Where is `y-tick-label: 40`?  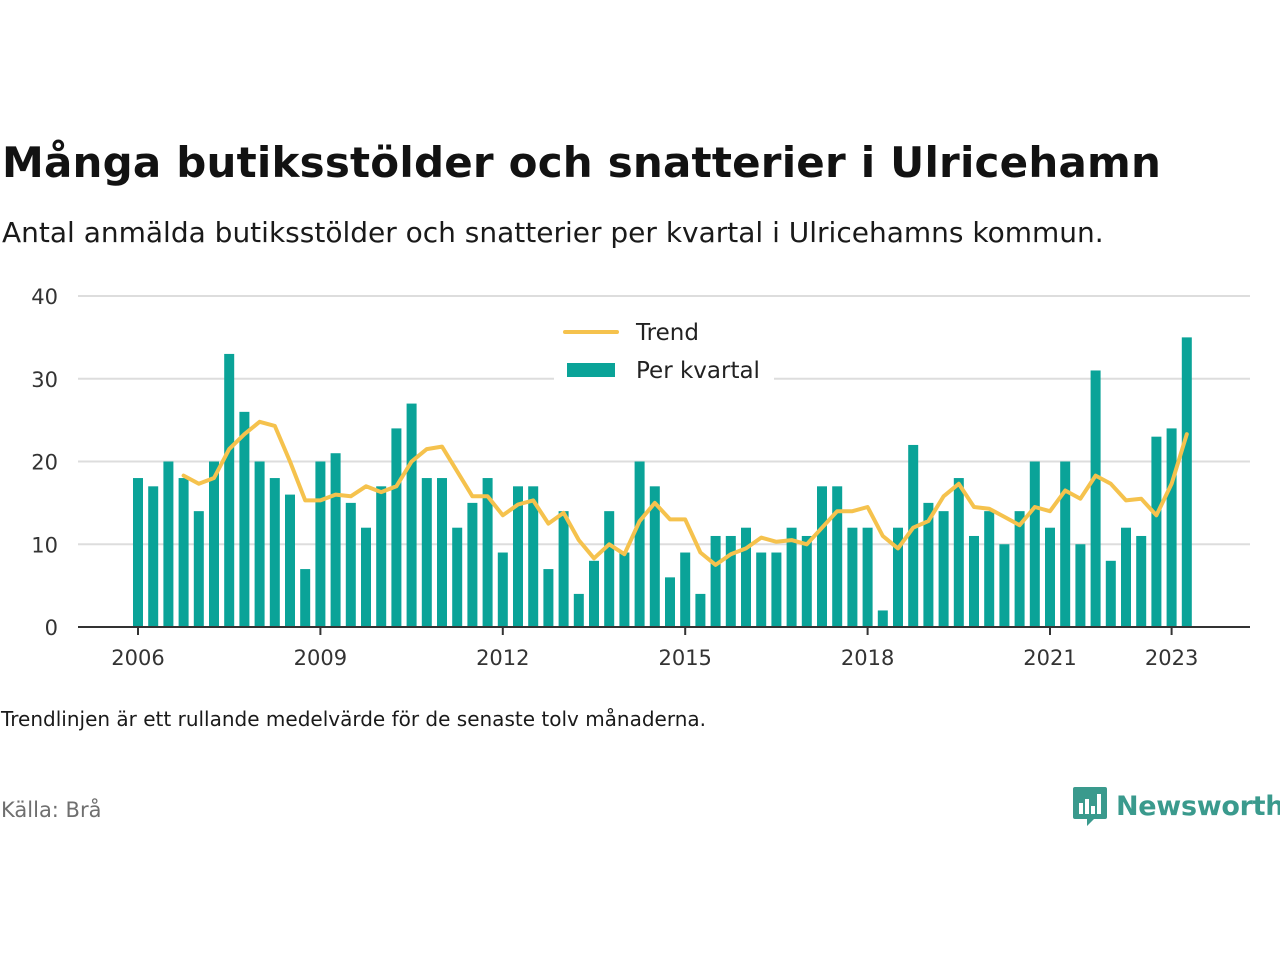 y-tick-label: 40 is located at coordinates (44, 297).